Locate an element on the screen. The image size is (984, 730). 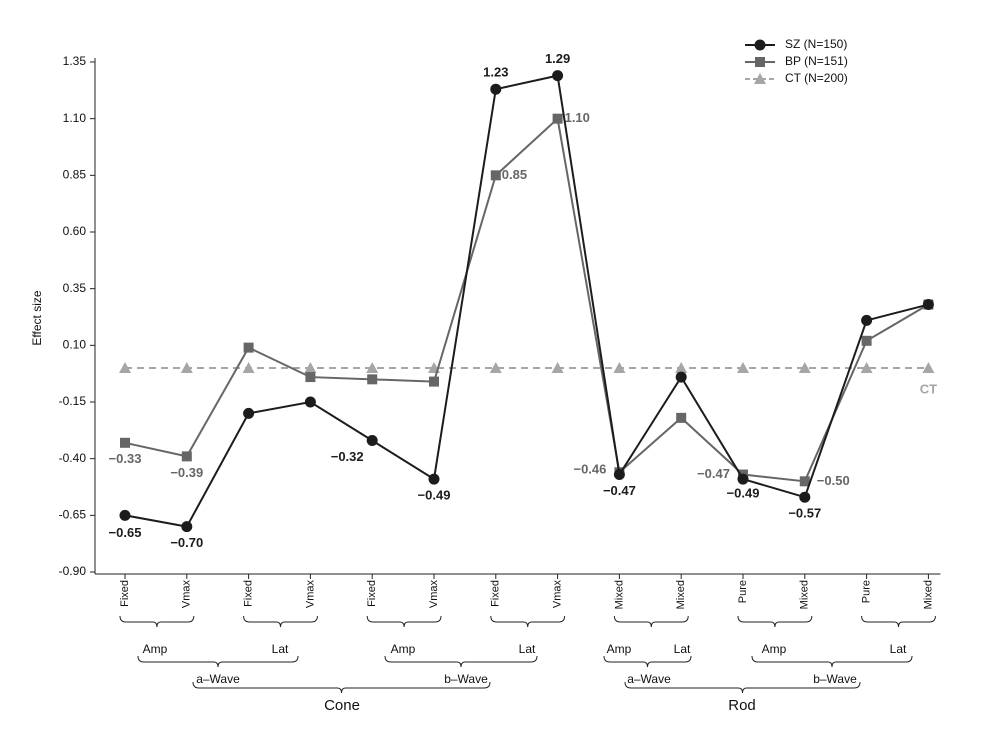
data-label: −0.33 is located at coordinates (125, 458).